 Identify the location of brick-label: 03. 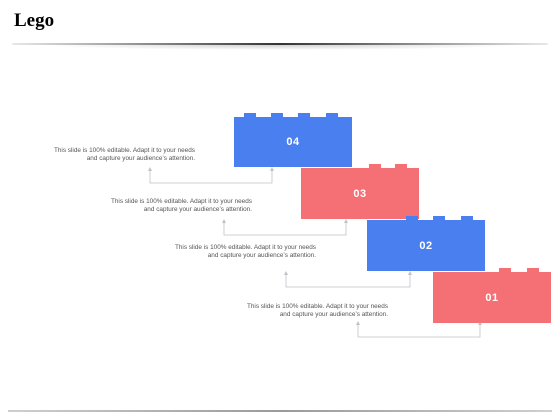
(360, 193).